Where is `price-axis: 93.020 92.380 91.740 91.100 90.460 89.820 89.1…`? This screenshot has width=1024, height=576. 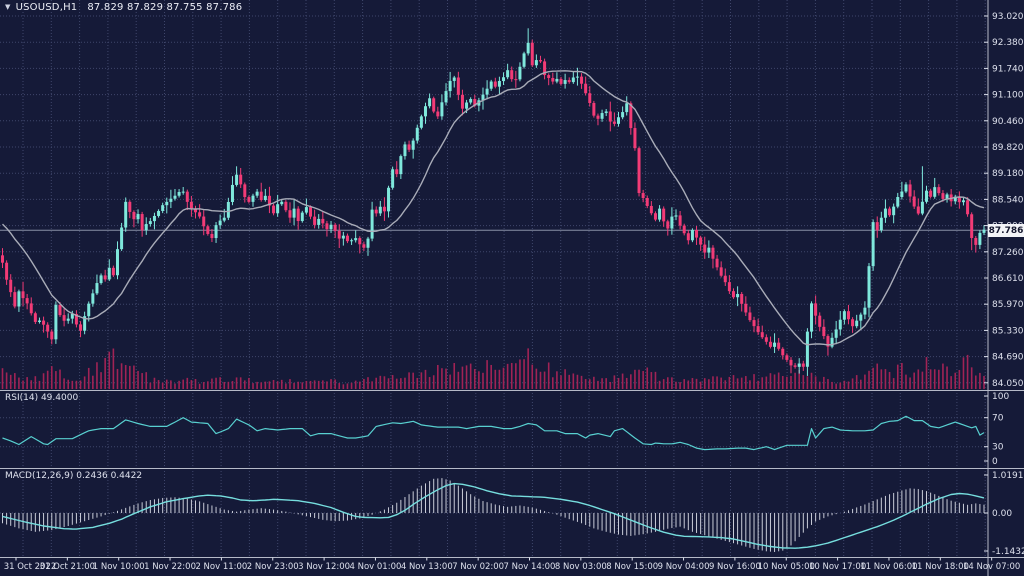
price-axis: 93.020 92.380 91.740 91.100 90.460 89.820 89.1… is located at coordinates (1004, 284).